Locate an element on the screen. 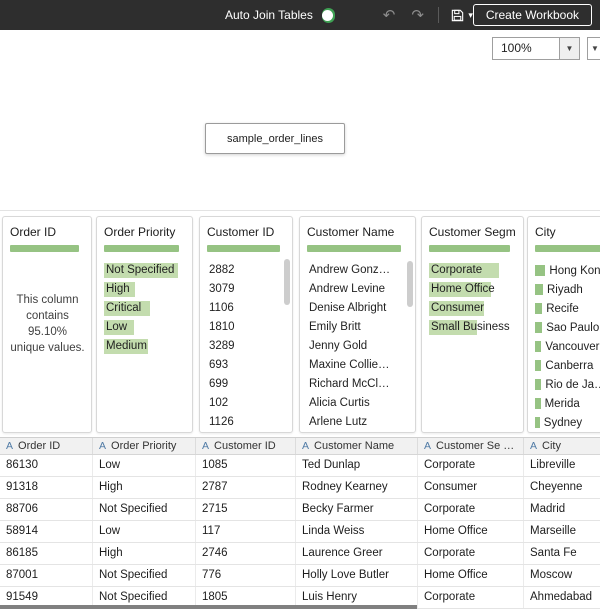 The width and height of the screenshot is (600, 610). save-floppy-icon is located at coordinates (458, 15).